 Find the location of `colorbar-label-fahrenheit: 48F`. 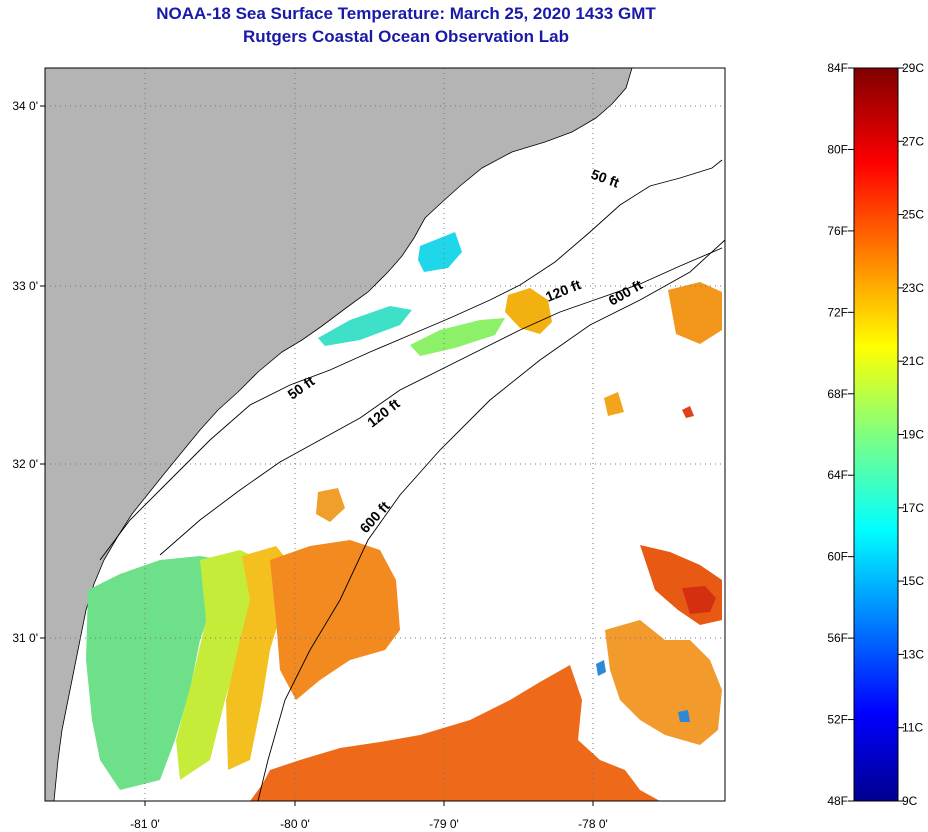

colorbar-label-fahrenheit: 48F is located at coordinates (837, 801).